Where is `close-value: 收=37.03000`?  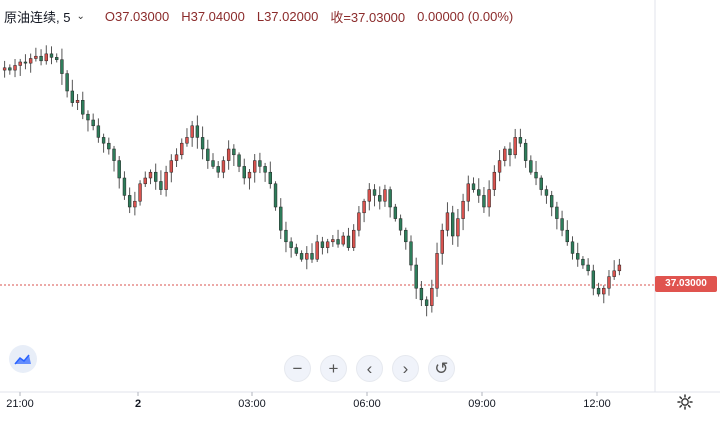 close-value: 收=37.03000 is located at coordinates (367, 16).